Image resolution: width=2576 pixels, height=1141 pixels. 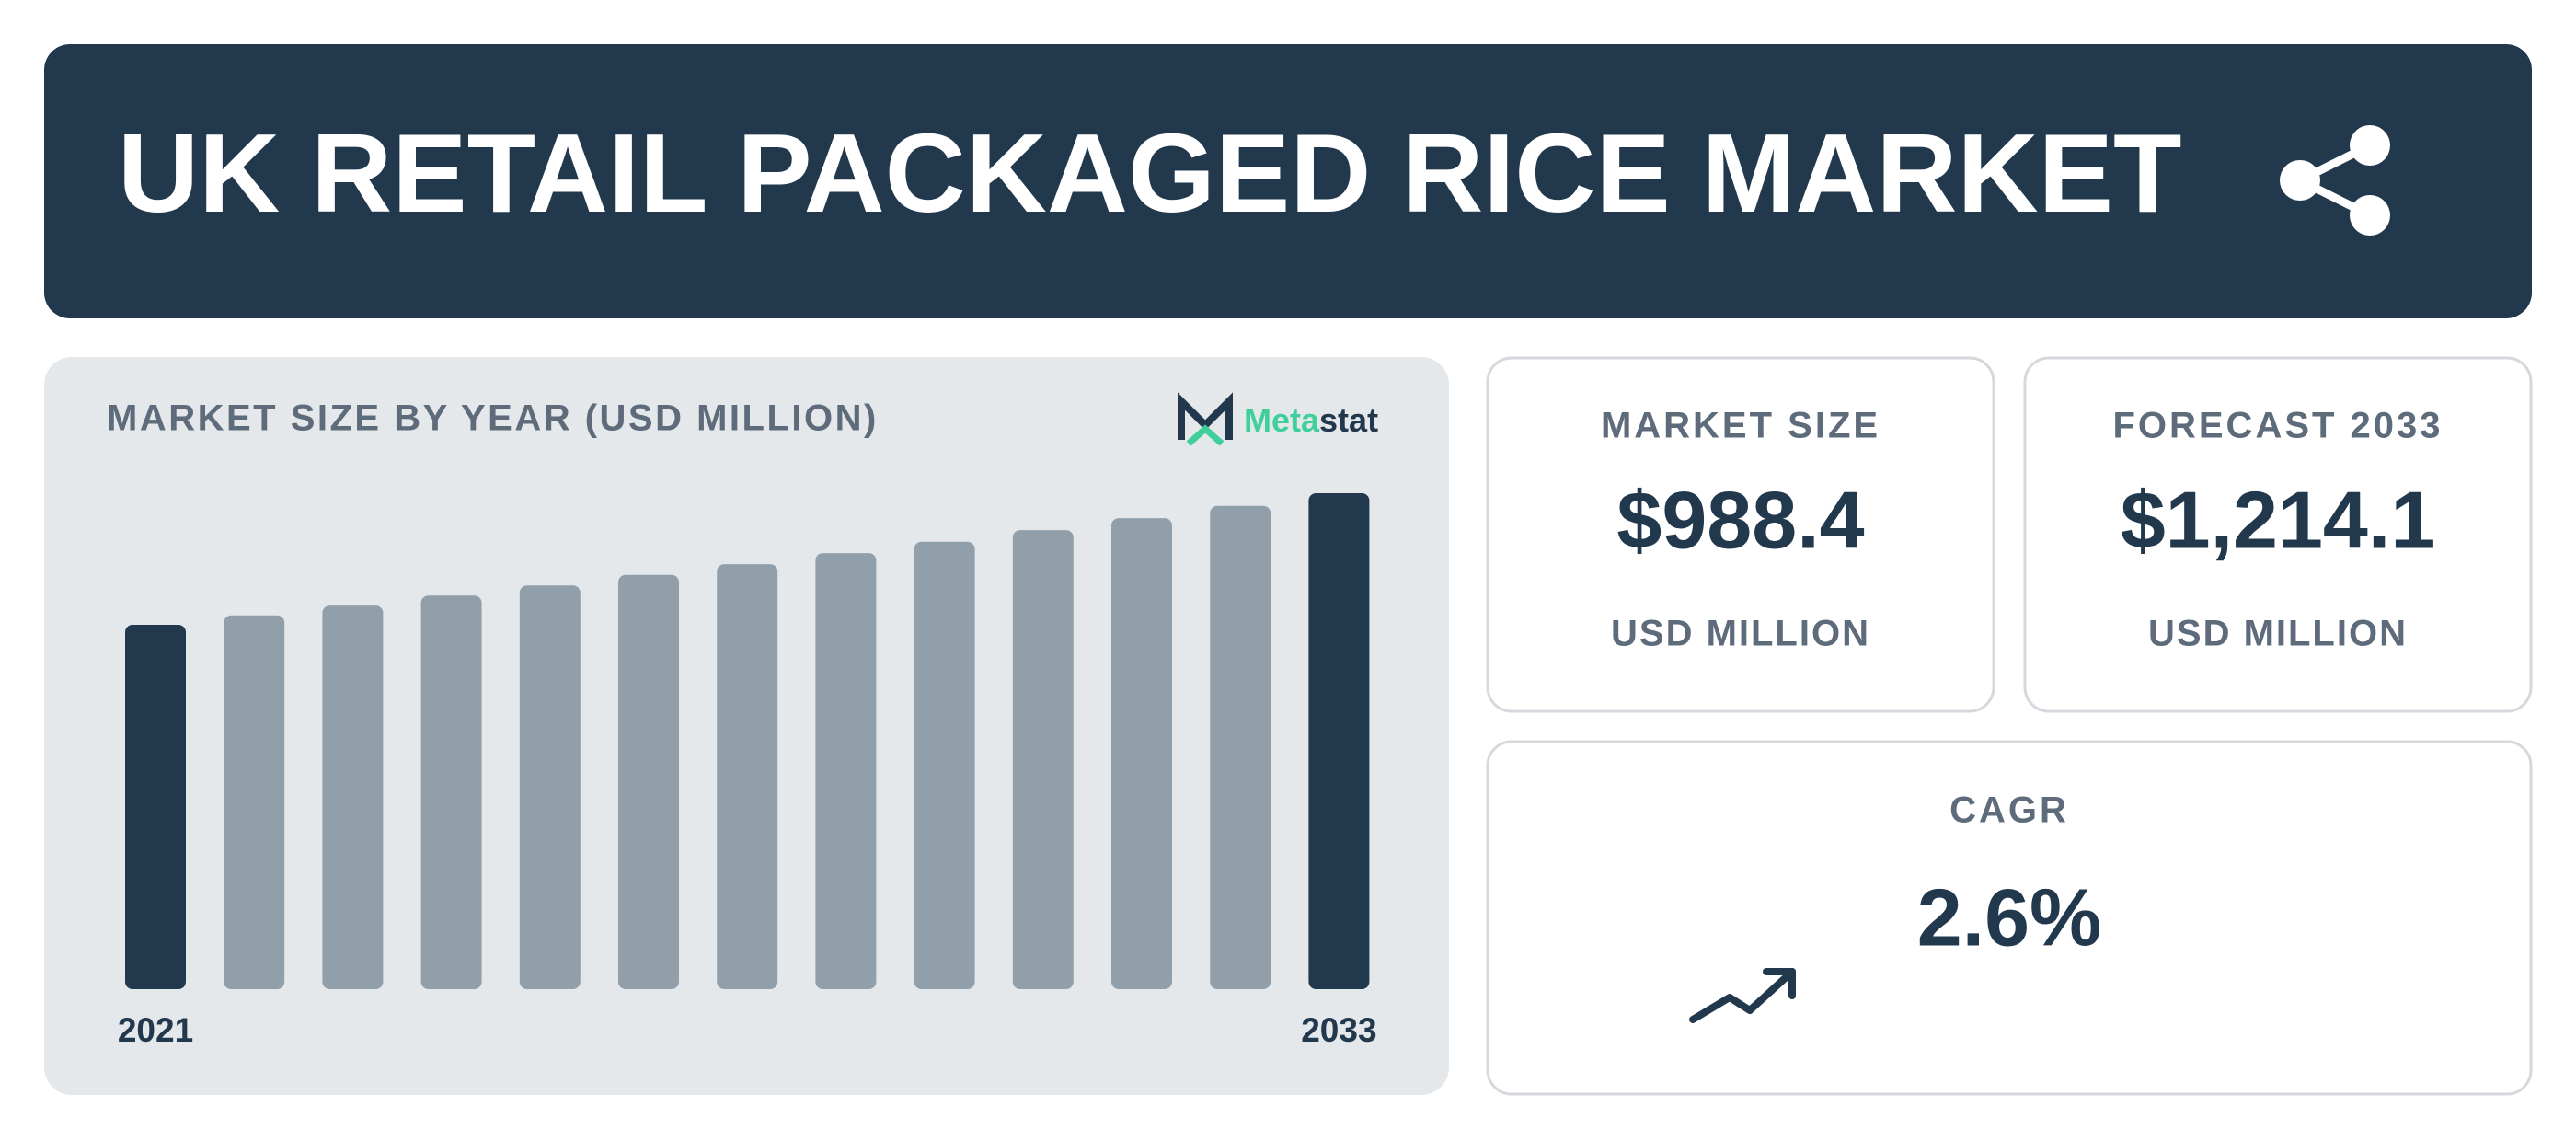 I want to click on kpi-value: $1,214.1, so click(x=2278, y=520).